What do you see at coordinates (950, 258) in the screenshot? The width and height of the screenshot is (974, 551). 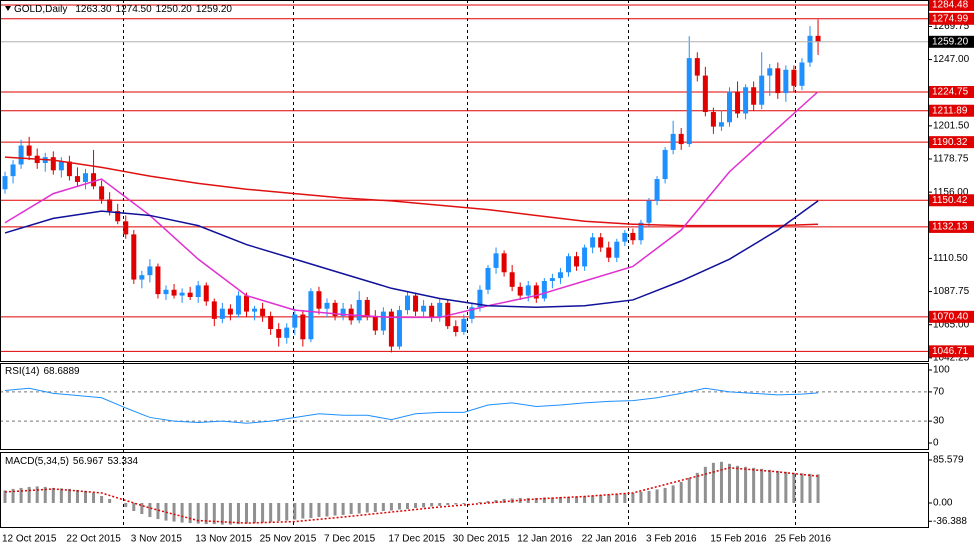 I see `y-tick-label: 1110.50` at bounding box center [950, 258].